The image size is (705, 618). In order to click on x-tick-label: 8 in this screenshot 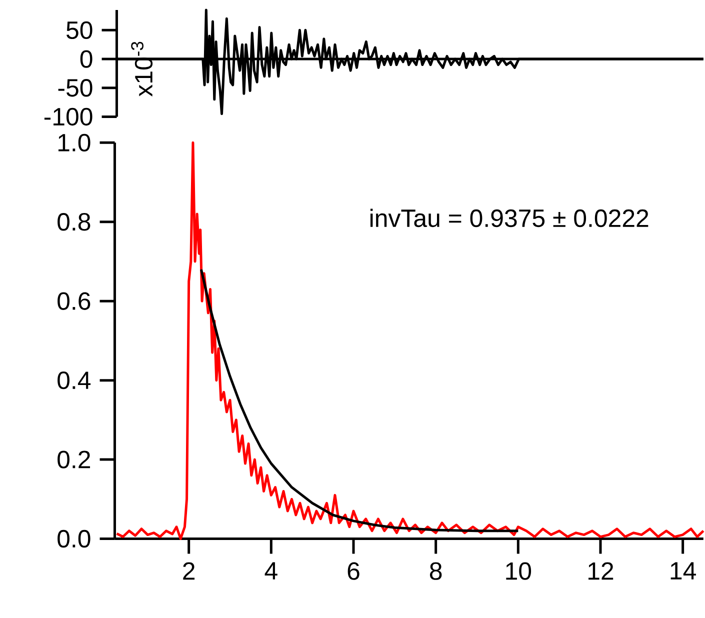, I will do `click(436, 571)`.